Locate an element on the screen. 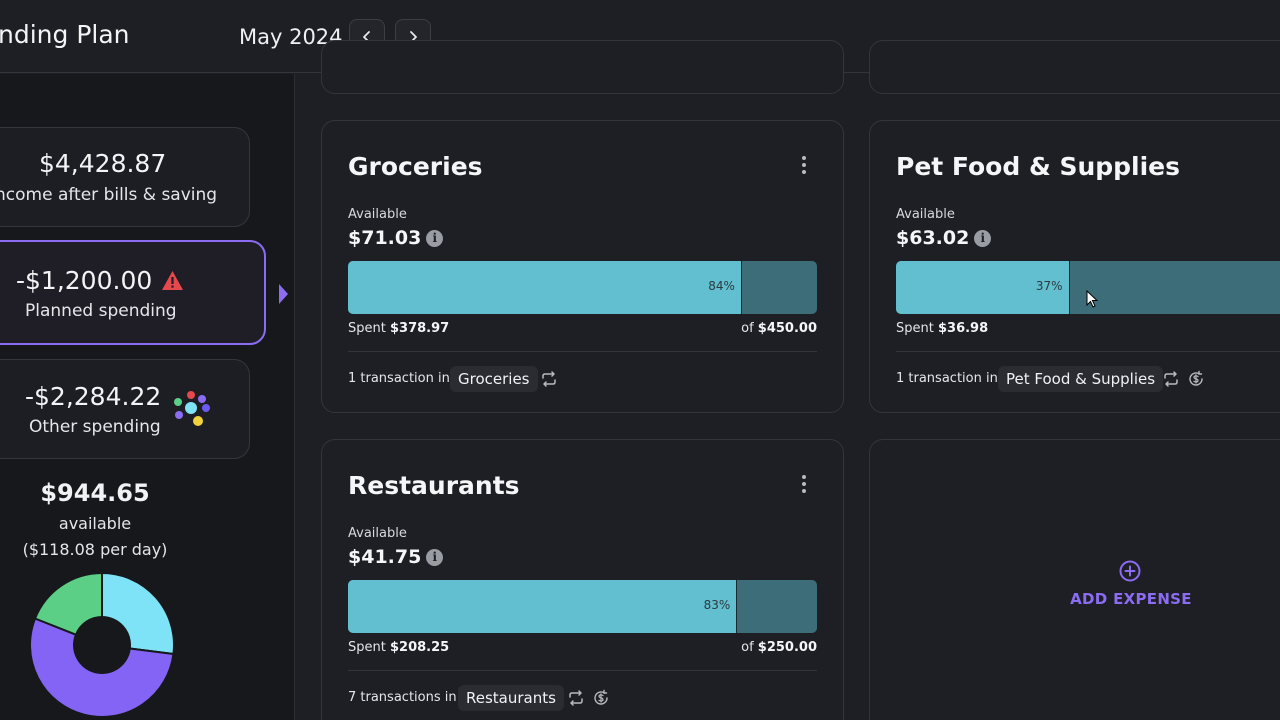  spent-amount: Spent $378.97 is located at coordinates (399, 328).